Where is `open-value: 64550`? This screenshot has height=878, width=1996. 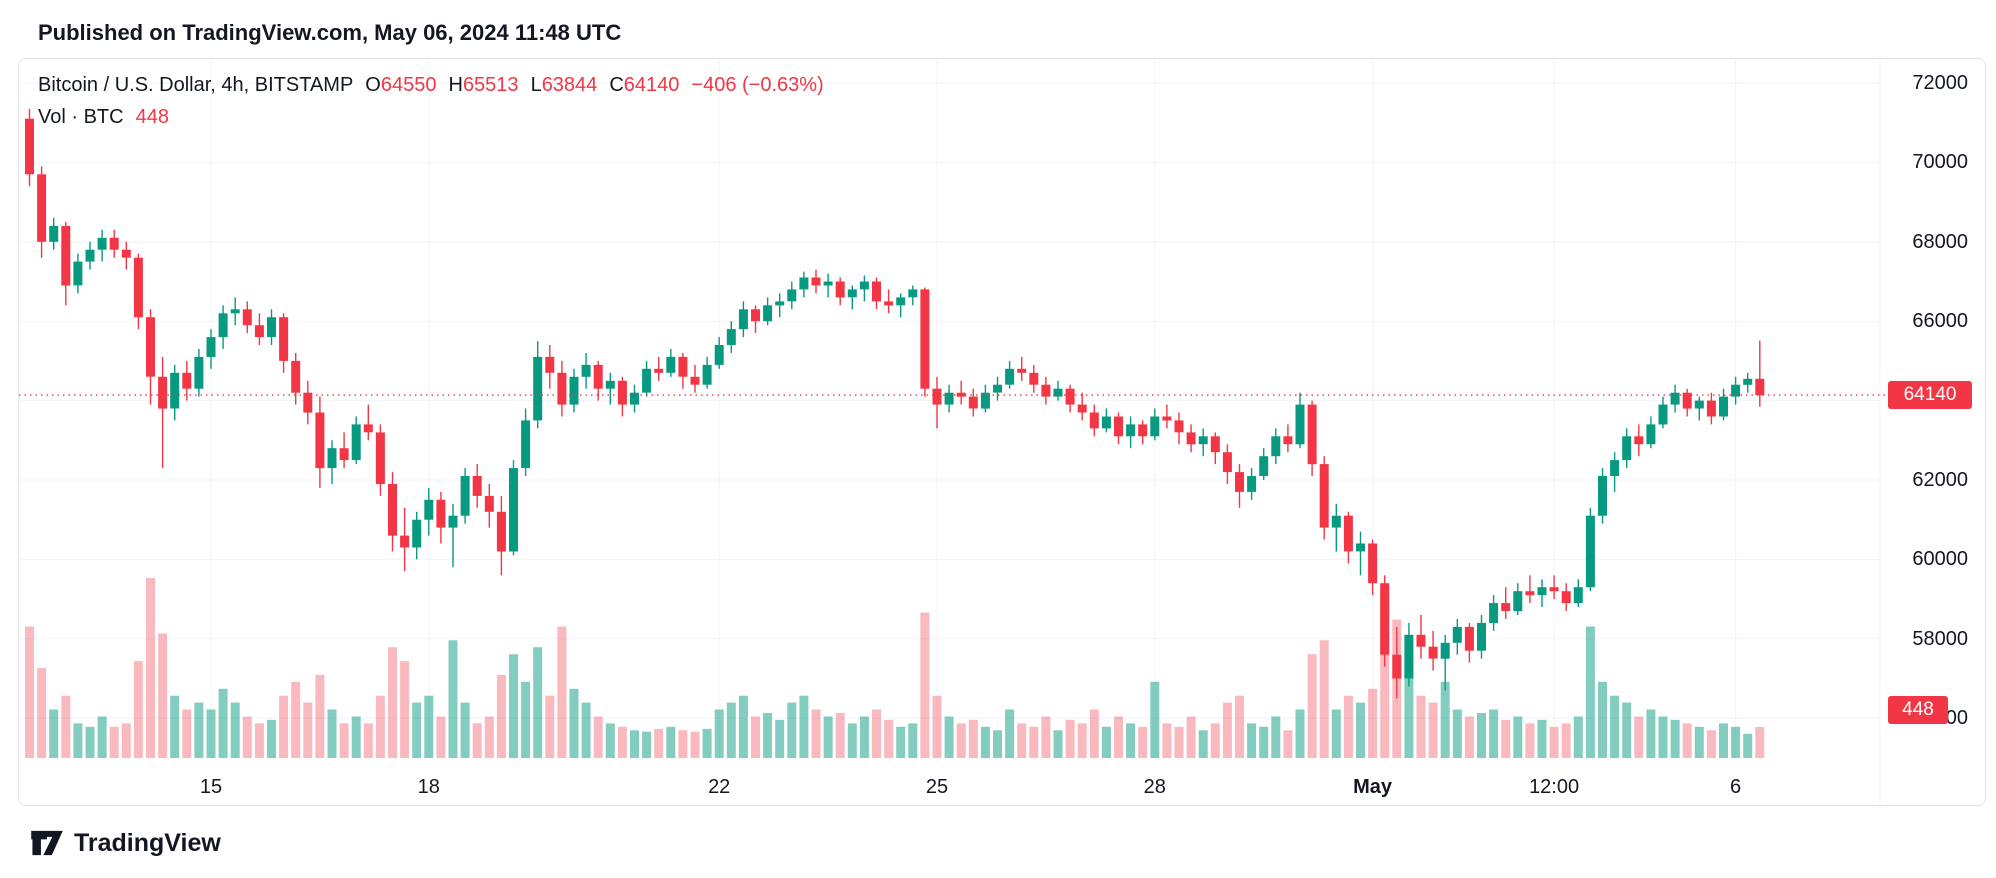 open-value: 64550 is located at coordinates (408, 85).